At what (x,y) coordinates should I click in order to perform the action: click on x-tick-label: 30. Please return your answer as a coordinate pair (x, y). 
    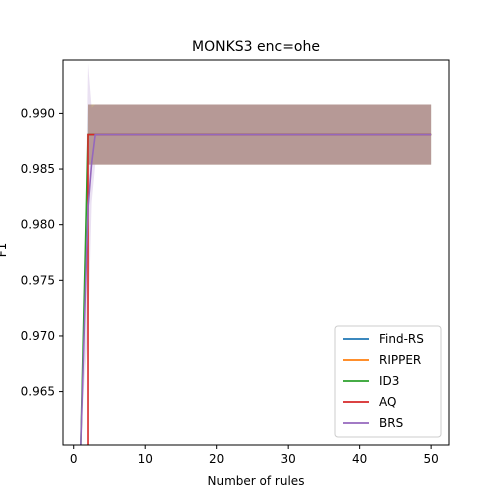
    Looking at the image, I should click on (288, 459).